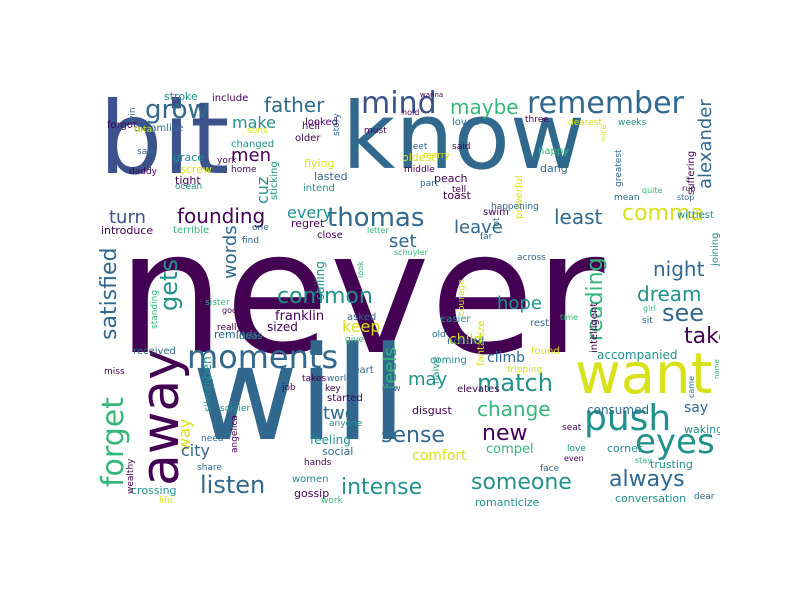 This screenshot has height=600, width=800. I want to click on word-change: change, so click(514, 409).